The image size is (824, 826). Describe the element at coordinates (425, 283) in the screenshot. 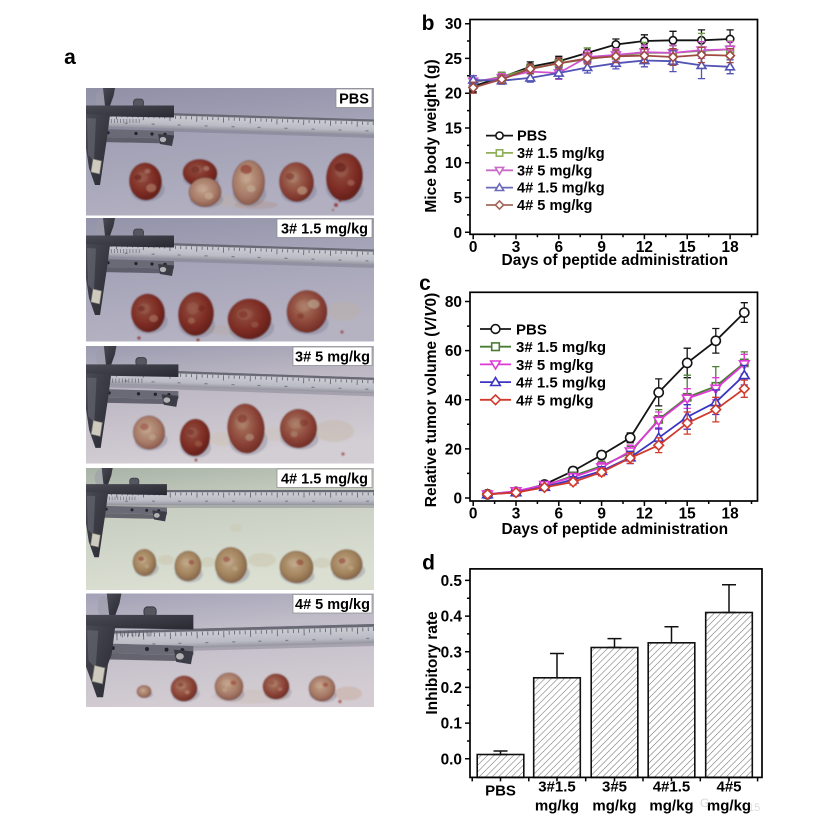

I see `svg-text: c` at that location.